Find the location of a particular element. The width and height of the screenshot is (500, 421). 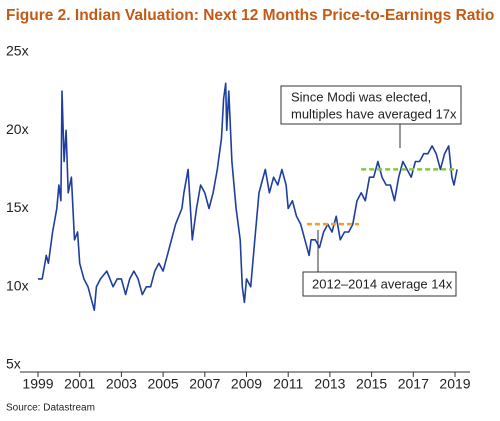

annotation: 2012–2014 average 14x is located at coordinates (382, 283).